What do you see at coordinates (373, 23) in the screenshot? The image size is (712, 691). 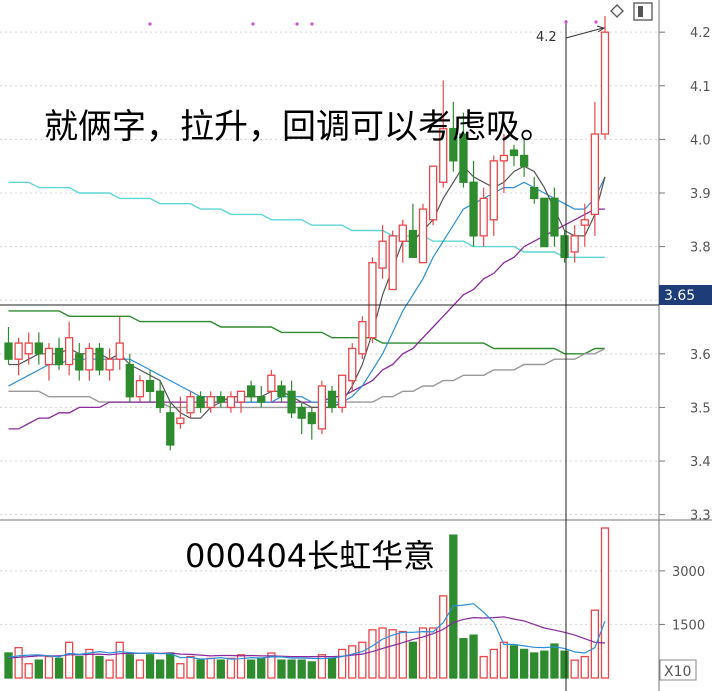 I see `signal-markers` at bounding box center [373, 23].